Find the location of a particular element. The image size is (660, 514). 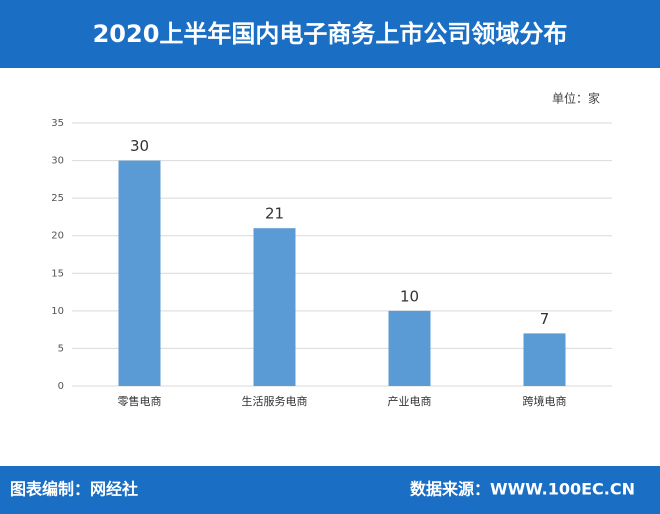

y-tick-label: 15 is located at coordinates (57, 273).